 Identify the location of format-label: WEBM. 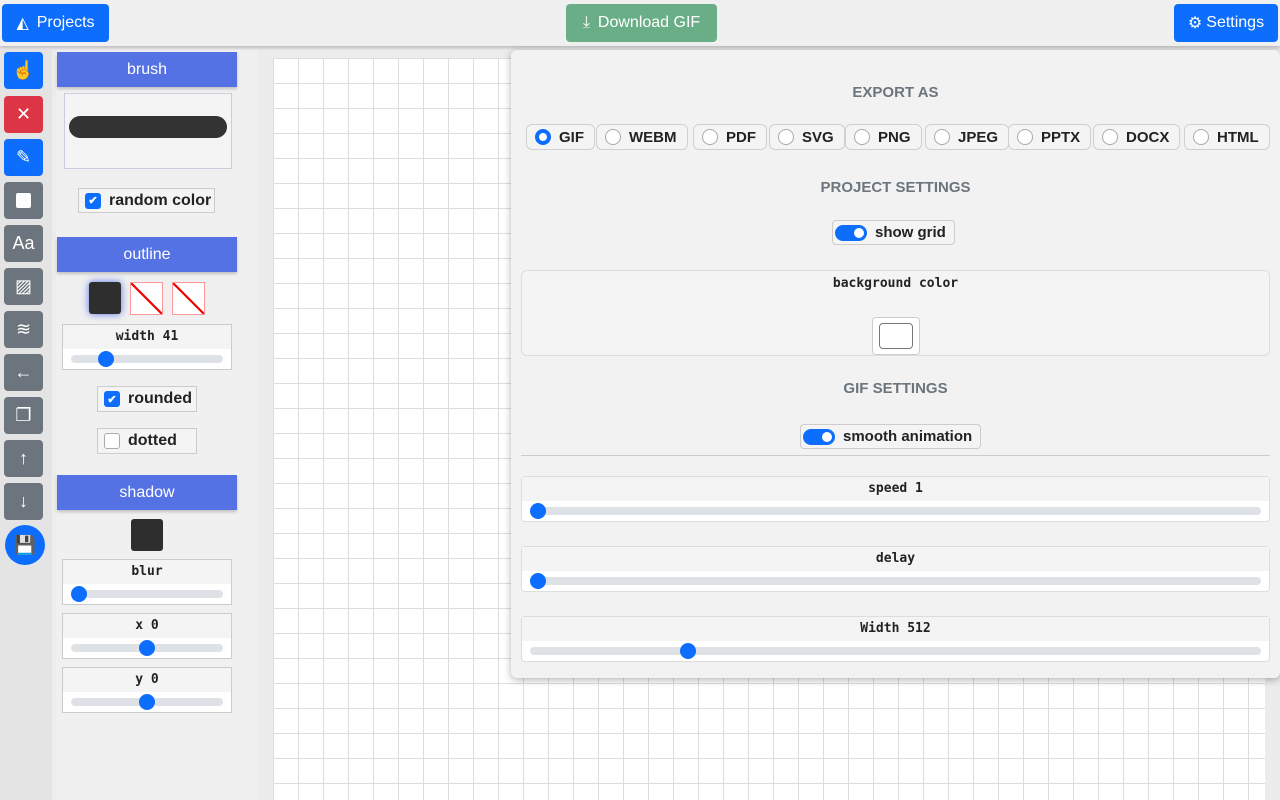
(653, 137).